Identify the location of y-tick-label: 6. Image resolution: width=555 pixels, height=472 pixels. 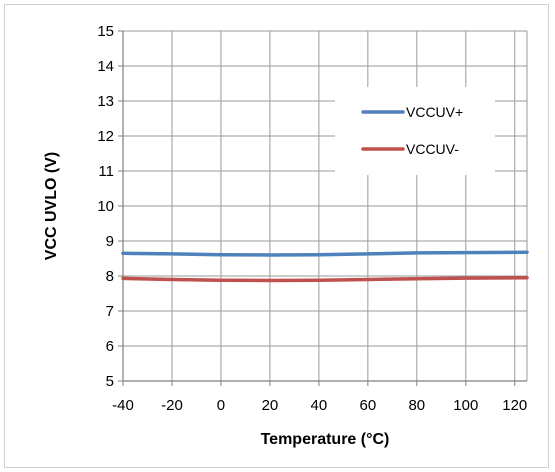
(110, 346).